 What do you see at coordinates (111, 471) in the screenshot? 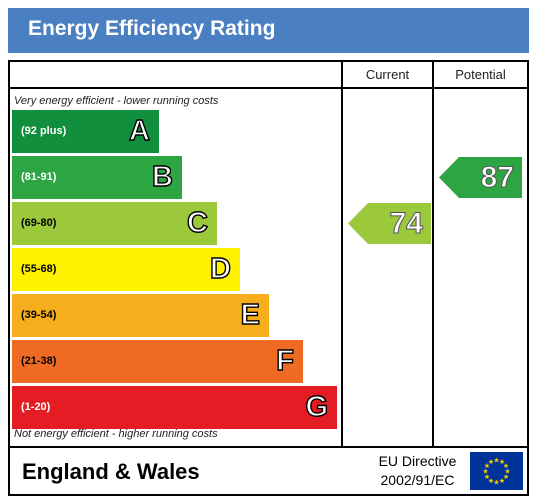
I see `region-label: England & Wales` at bounding box center [111, 471].